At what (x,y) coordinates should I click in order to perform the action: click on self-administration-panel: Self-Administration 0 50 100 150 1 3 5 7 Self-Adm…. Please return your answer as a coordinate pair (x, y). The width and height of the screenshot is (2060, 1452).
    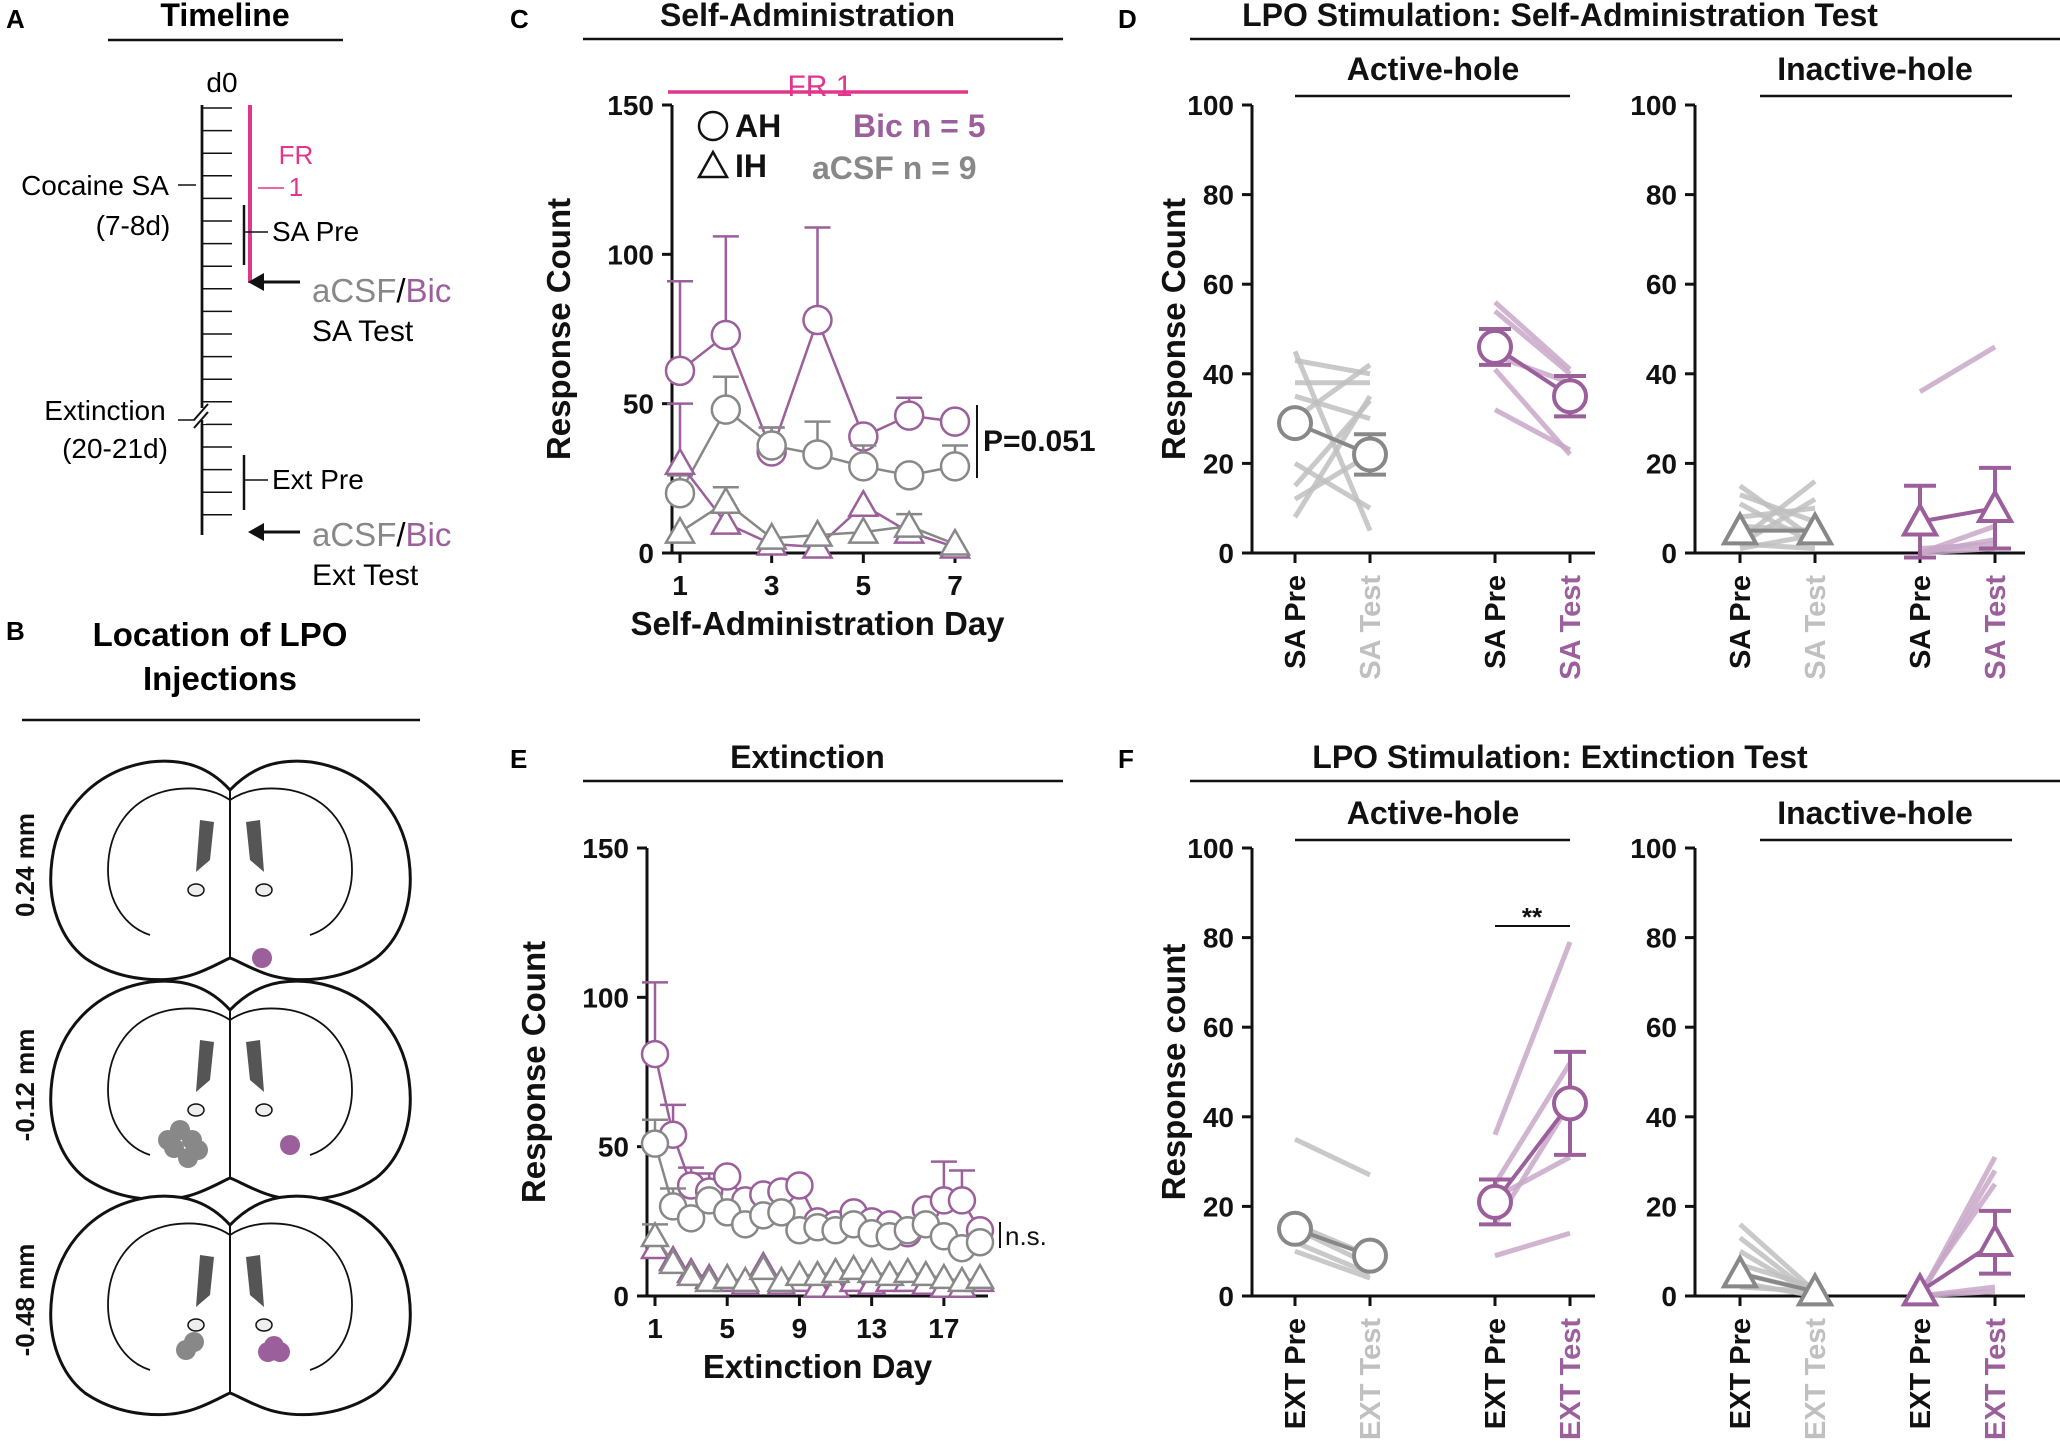
    Looking at the image, I should click on (818, 321).